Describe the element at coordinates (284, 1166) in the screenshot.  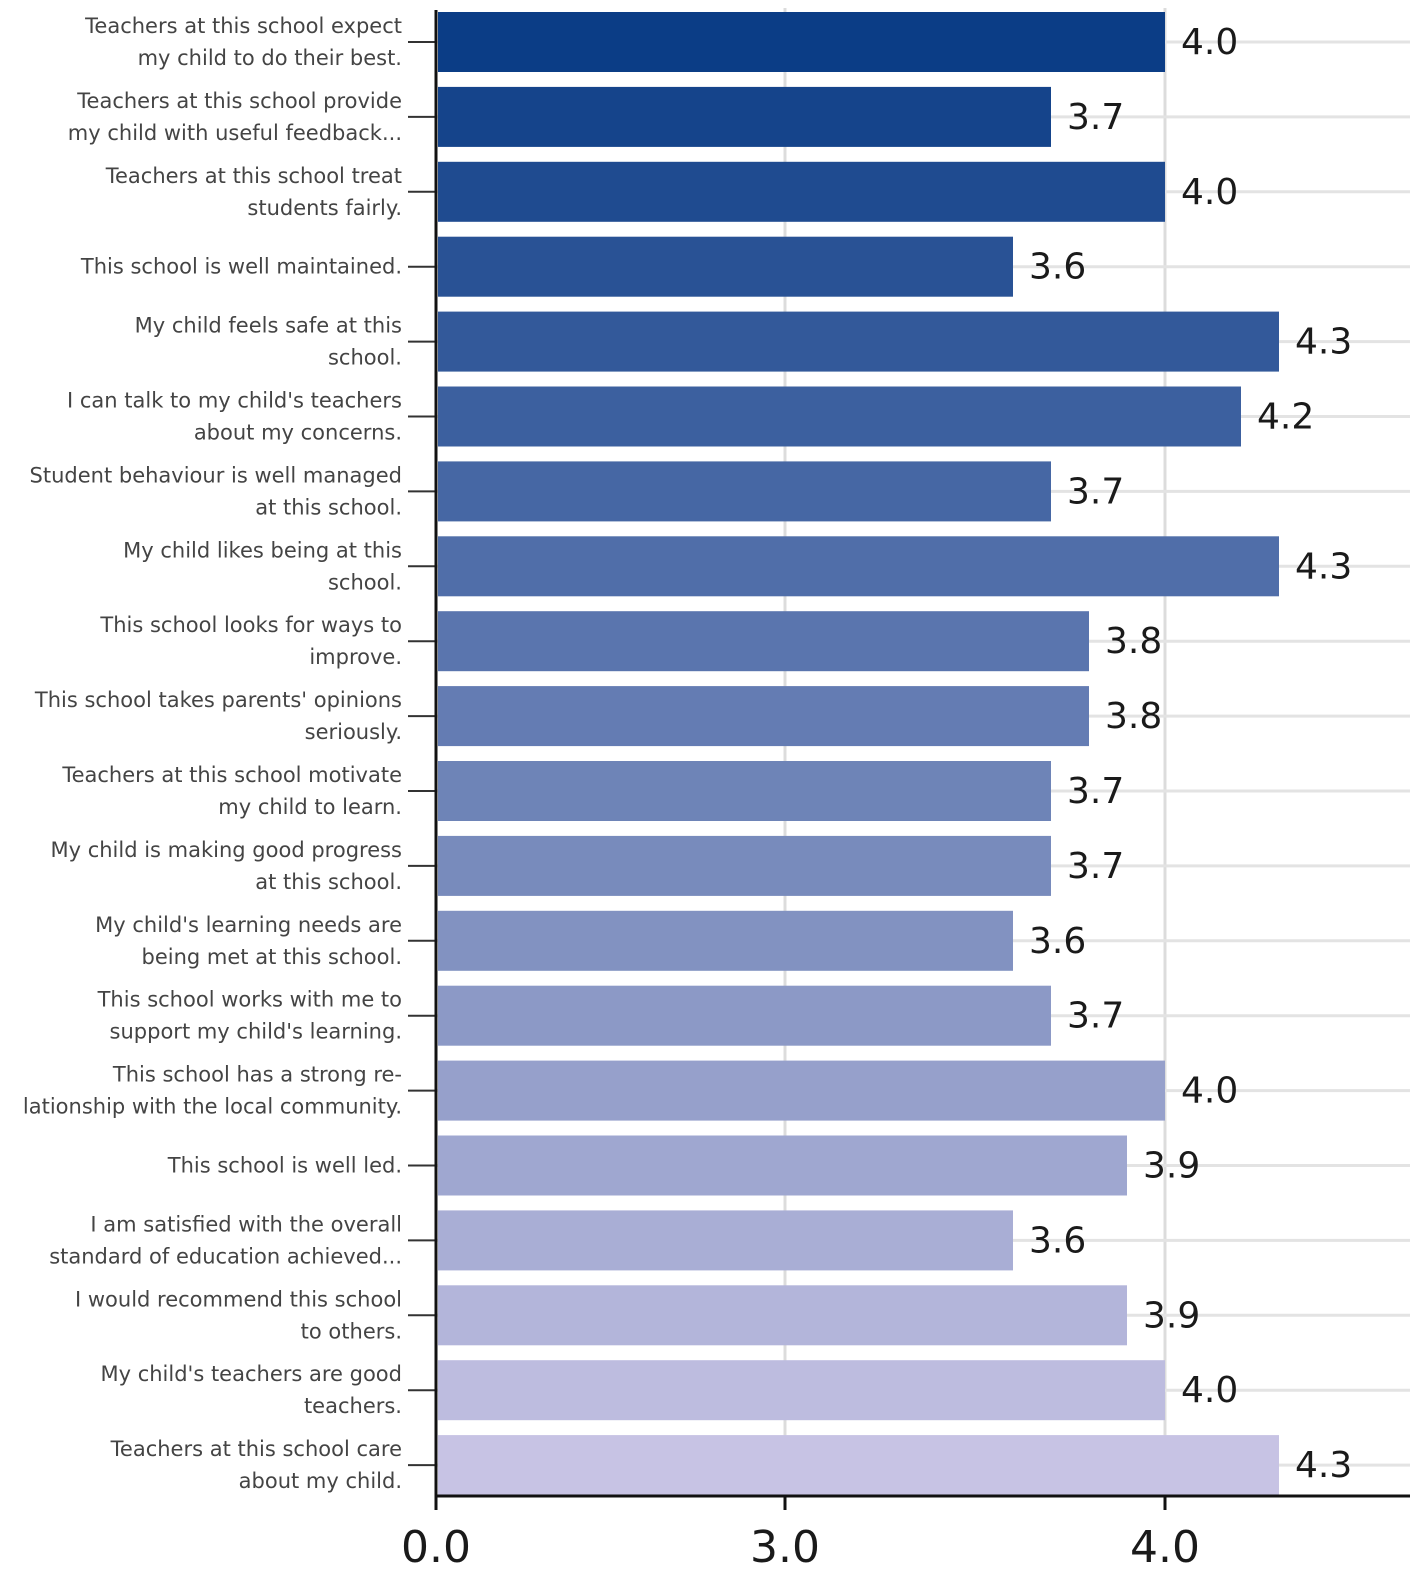
I see `category-label: This school is well led.` at that location.